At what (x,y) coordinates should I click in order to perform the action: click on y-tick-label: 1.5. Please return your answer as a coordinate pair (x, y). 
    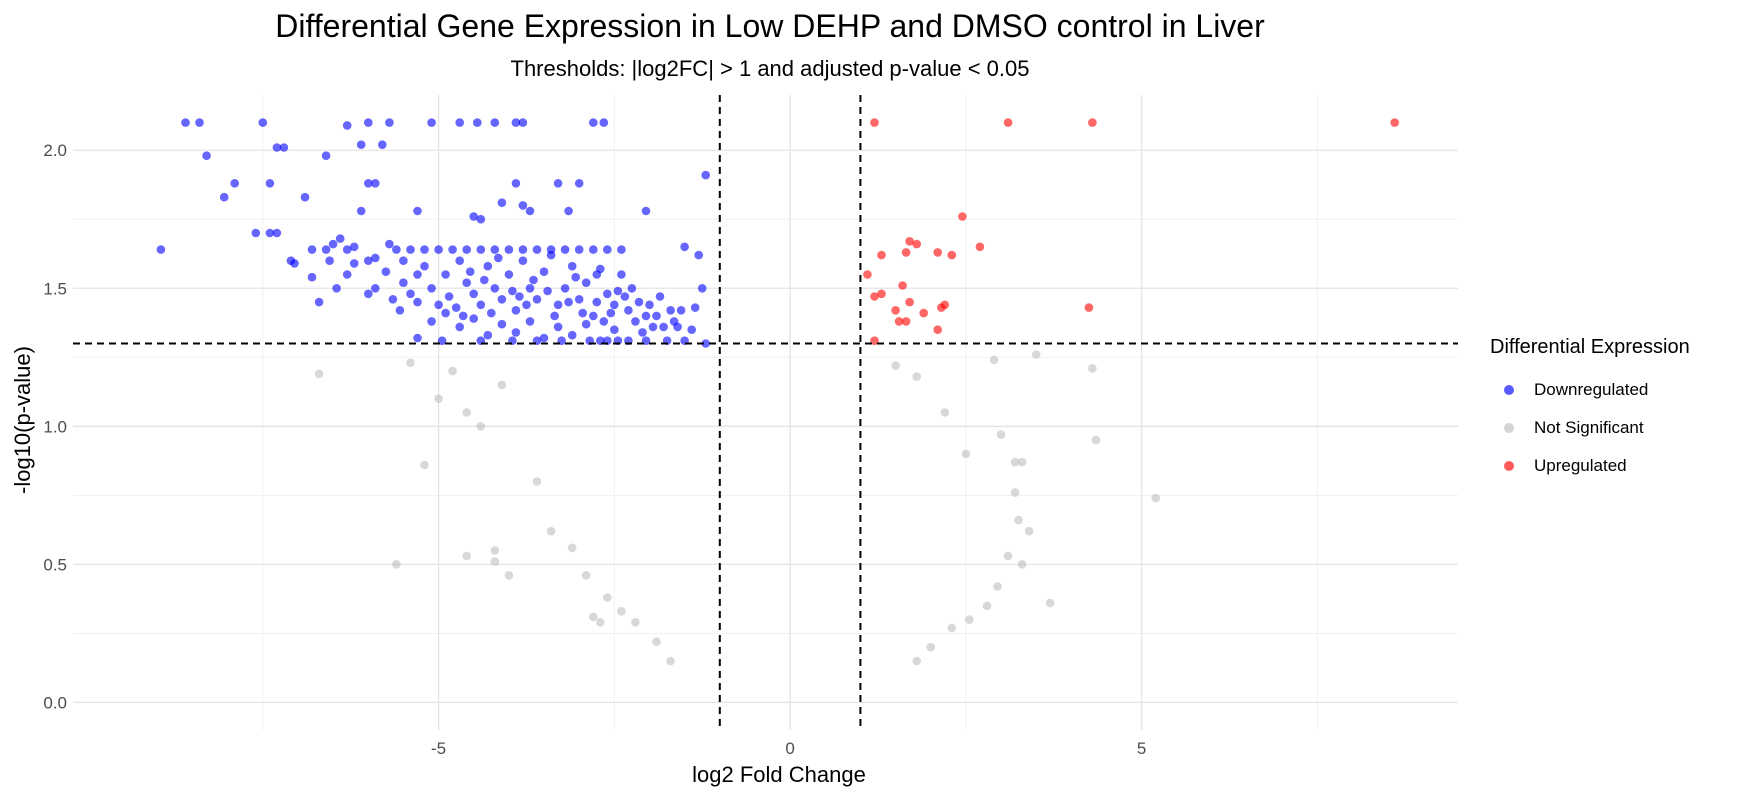
    Looking at the image, I should click on (55, 288).